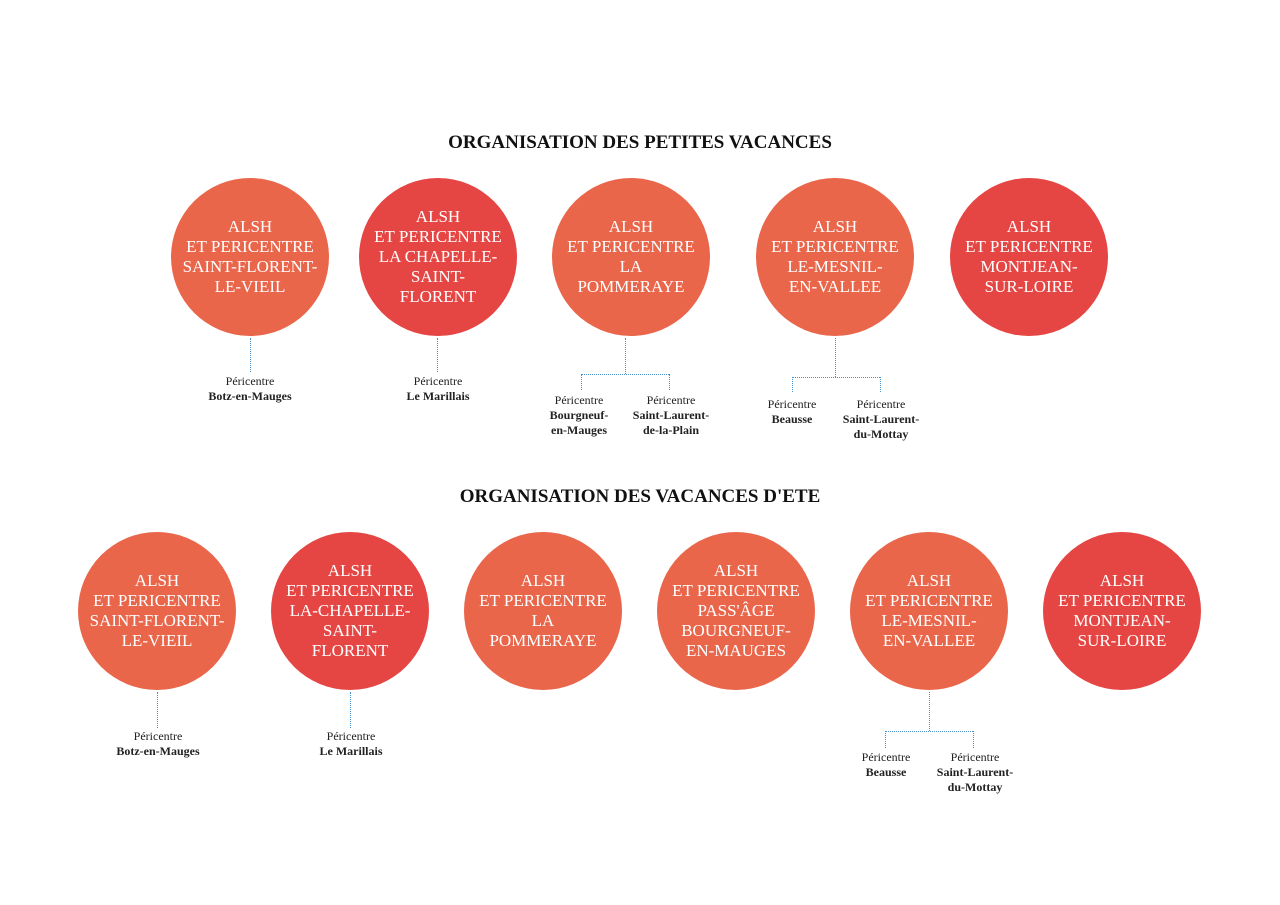 Image resolution: width=1280 pixels, height=905 pixels. Describe the element at coordinates (736, 650) in the screenshot. I see `node-label-line: EN-MAUGES` at that location.